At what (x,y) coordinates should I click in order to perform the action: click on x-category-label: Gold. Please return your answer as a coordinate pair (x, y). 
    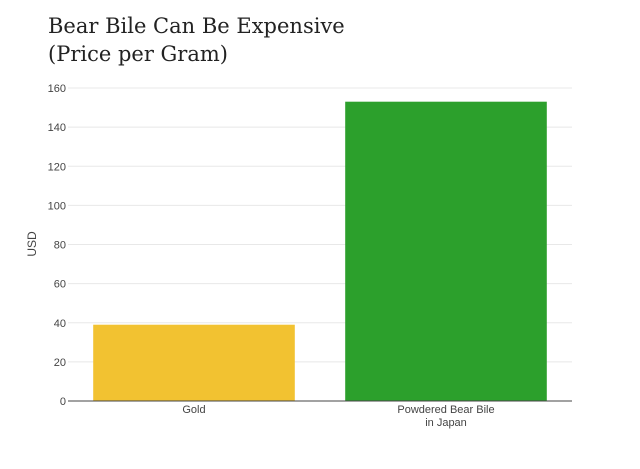
    Looking at the image, I should click on (193, 410).